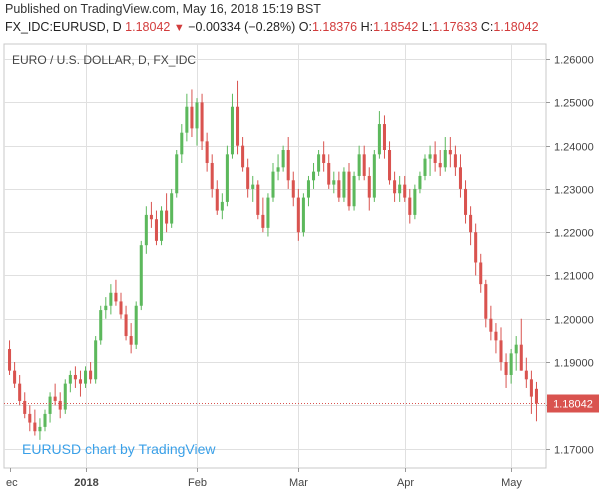  Describe the element at coordinates (86, 483) in the screenshot. I see `x-tick-label: 2018` at that location.